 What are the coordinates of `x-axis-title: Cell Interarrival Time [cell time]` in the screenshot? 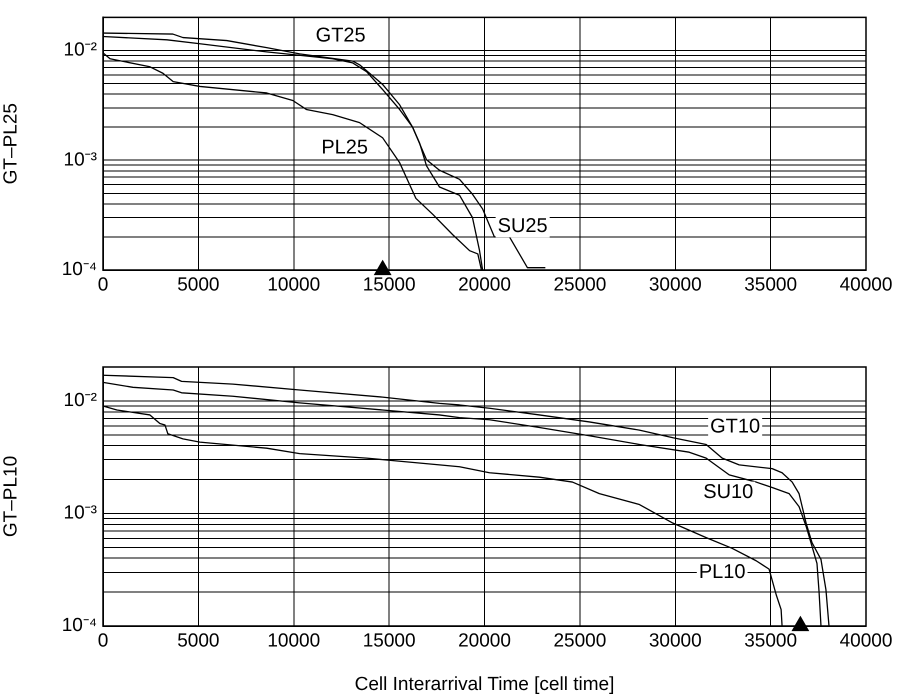 It's located at (484, 684).